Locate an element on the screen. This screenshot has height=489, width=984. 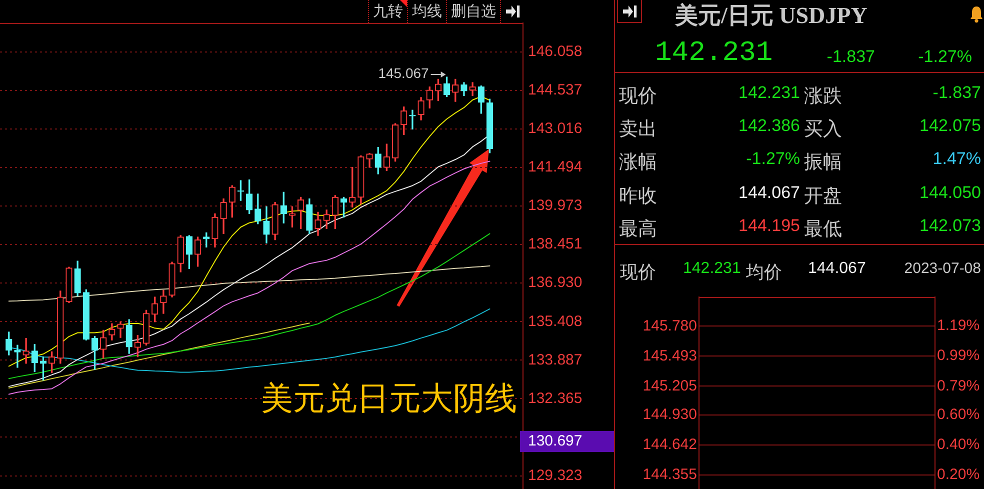
y-tick-label: 145.205 is located at coordinates (669, 385).